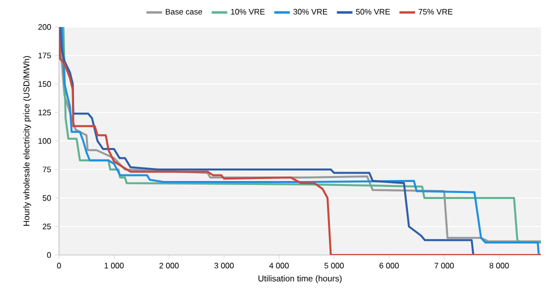 This screenshot has width=553, height=301. Describe the element at coordinates (300, 279) in the screenshot. I see `x-axis-title: Utilisation time (hours)` at that location.